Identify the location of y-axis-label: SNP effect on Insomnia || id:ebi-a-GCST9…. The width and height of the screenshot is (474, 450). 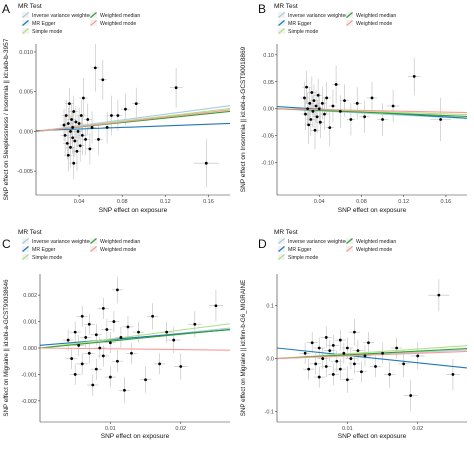
(243, 119).